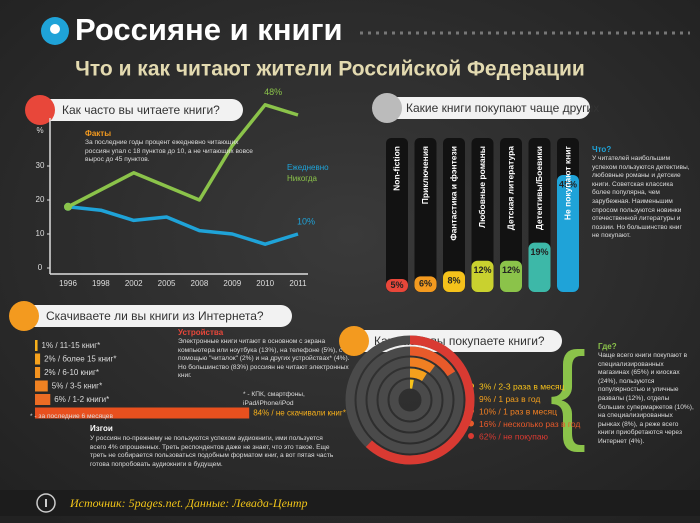 The image size is (700, 523). What do you see at coordinates (522, 386) in the screenshot?
I see `legend-label: 3% / 2-3 раза в месяц` at bounding box center [522, 386].